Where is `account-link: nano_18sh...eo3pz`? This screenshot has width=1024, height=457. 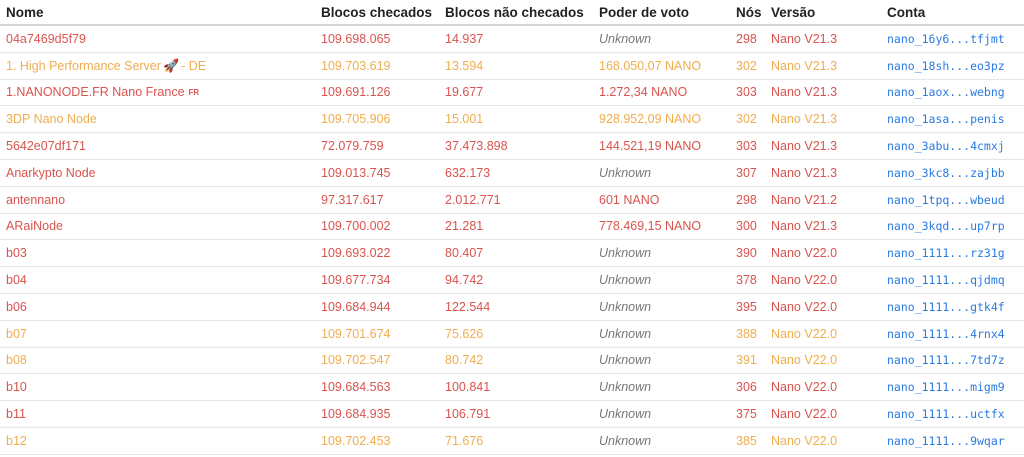 account-link: nano_18sh...eo3pz is located at coordinates (946, 65).